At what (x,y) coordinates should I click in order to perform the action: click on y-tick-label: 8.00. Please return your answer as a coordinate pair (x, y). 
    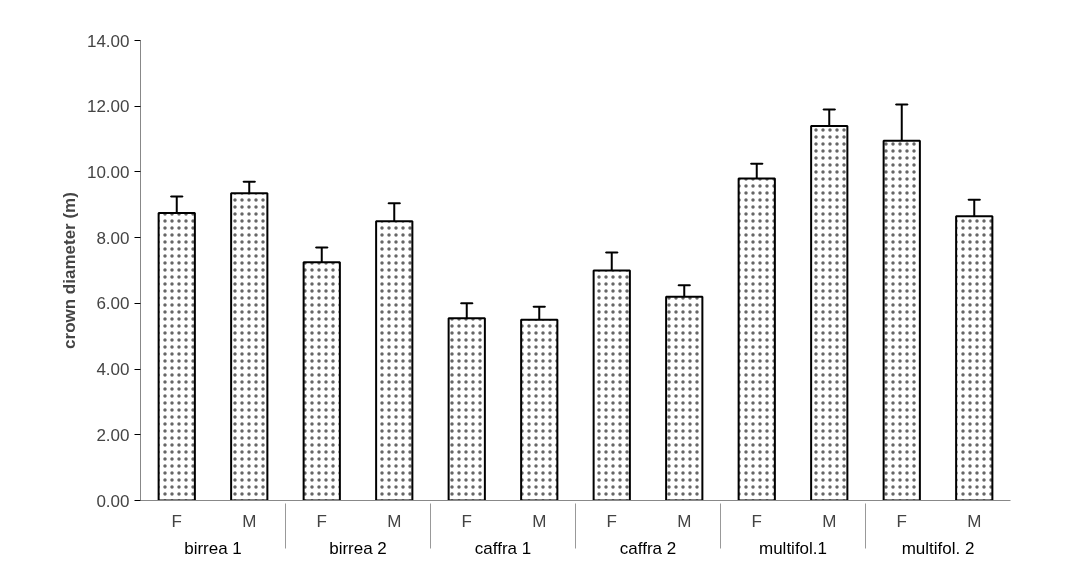
    Looking at the image, I should click on (113, 238).